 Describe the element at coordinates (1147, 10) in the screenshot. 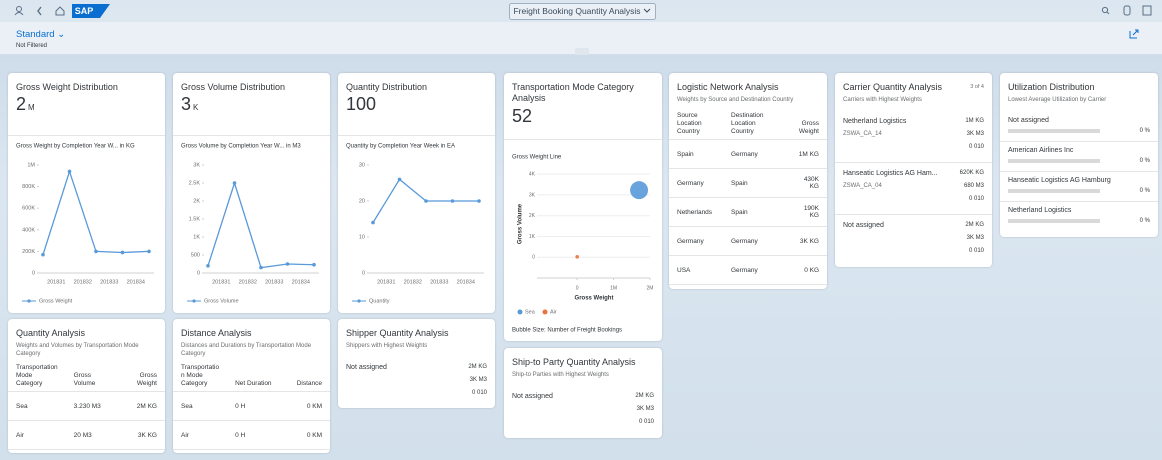

I see `menu-icon` at that location.